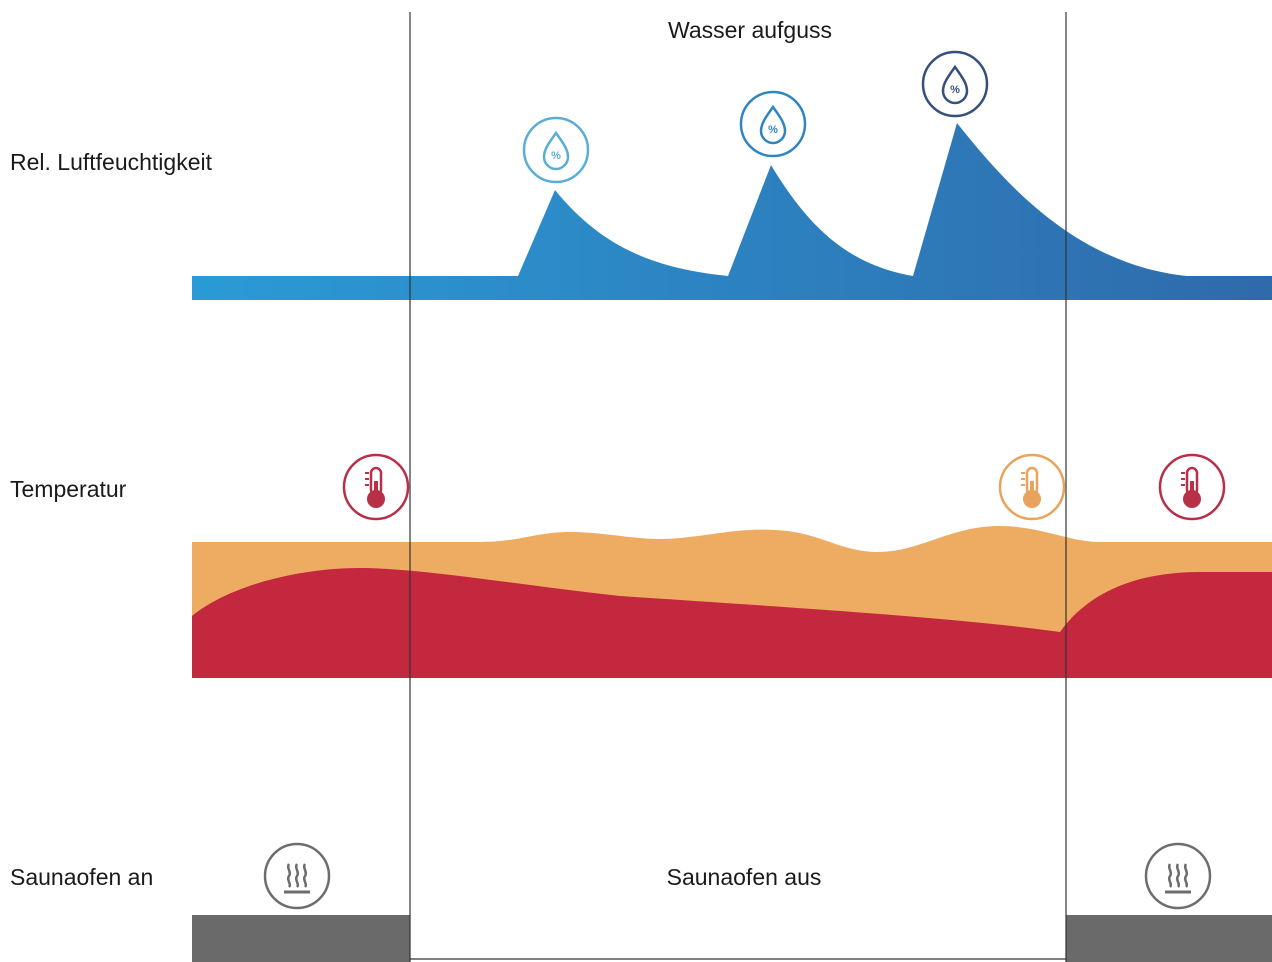  Describe the element at coordinates (1169, 938) in the screenshot. I see `heater-on-bar-right` at that location.